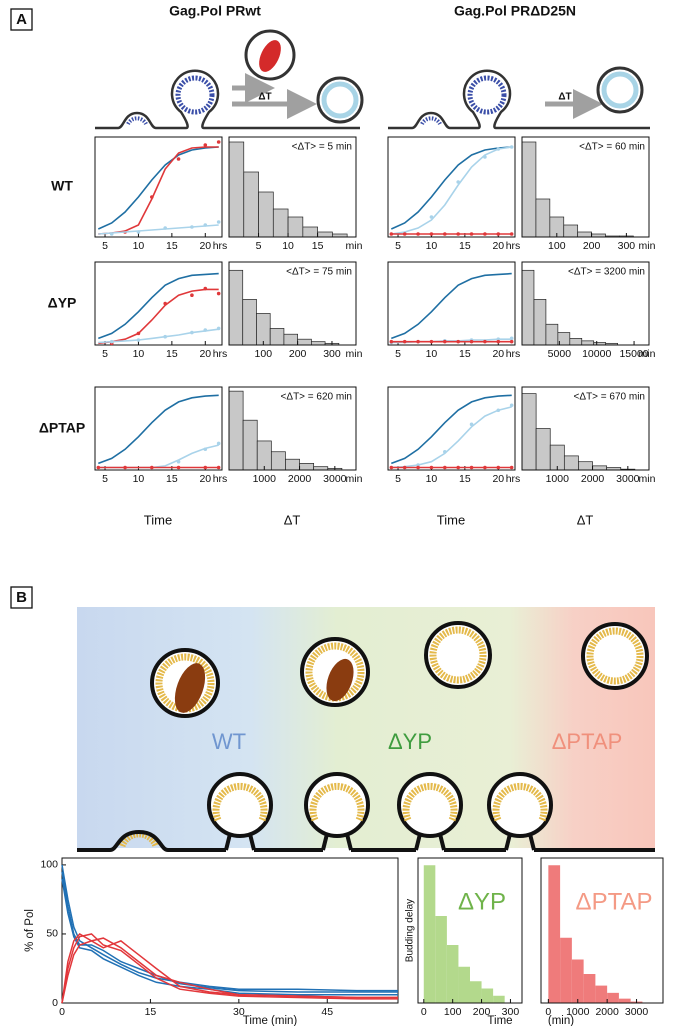 The image size is (689, 1026). I want to click on panel-label: B, so click(21, 597).